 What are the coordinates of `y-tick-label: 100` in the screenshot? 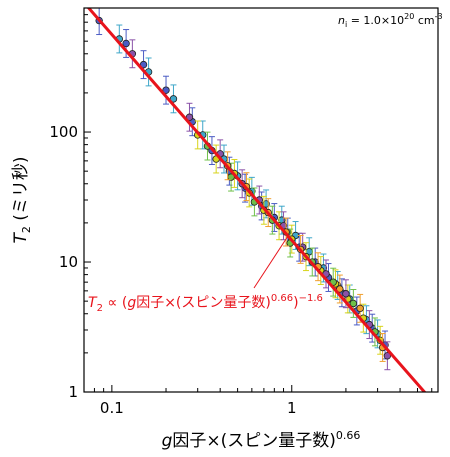 It's located at (63, 132).